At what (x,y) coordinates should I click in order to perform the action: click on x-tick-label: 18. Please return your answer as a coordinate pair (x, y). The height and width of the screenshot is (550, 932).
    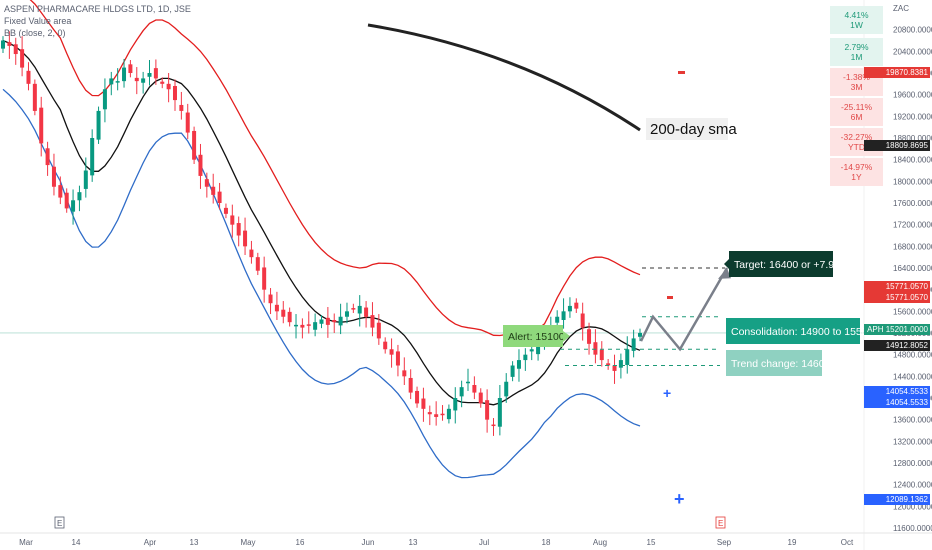
    Looking at the image, I should click on (546, 542).